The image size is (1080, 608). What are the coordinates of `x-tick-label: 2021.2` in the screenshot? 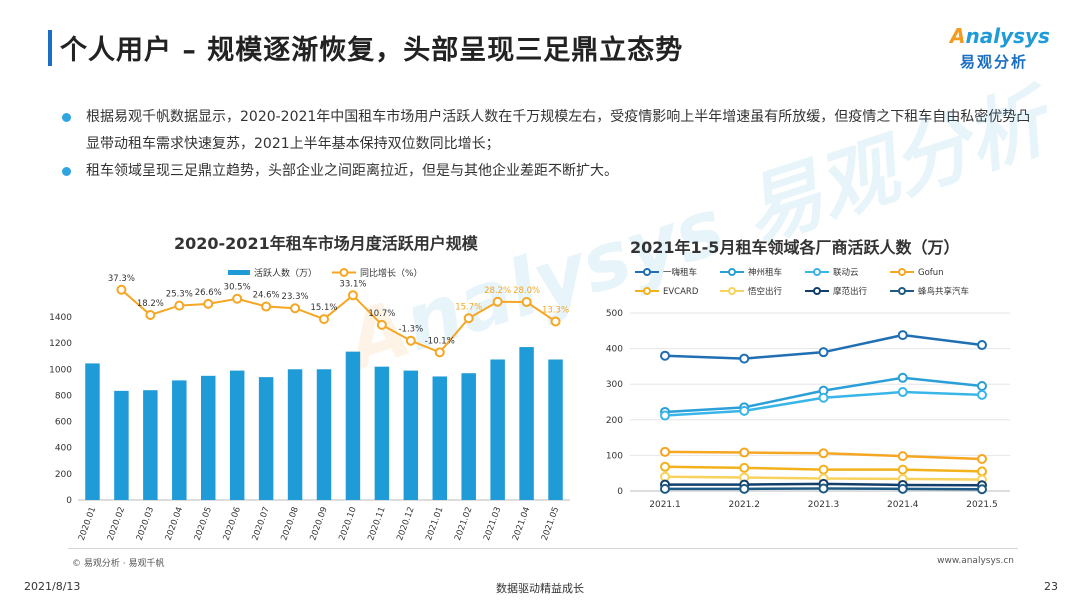 It's located at (745, 505).